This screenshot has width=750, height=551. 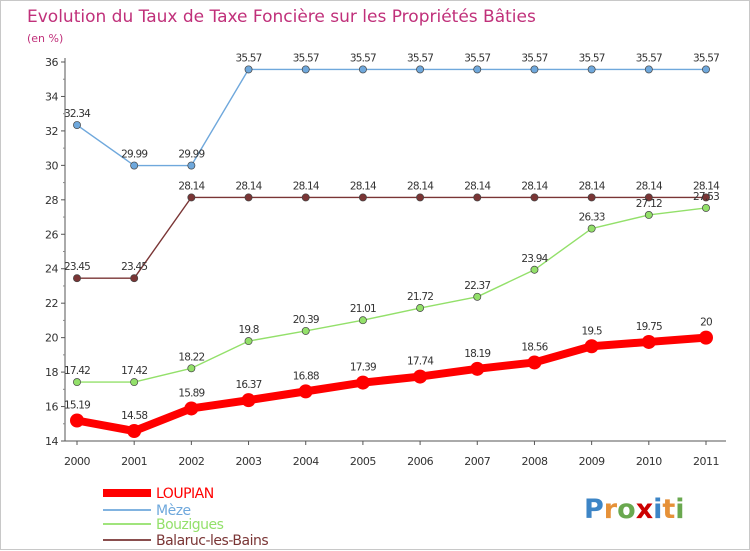 I want to click on logo-letter: P, so click(x=594, y=509).